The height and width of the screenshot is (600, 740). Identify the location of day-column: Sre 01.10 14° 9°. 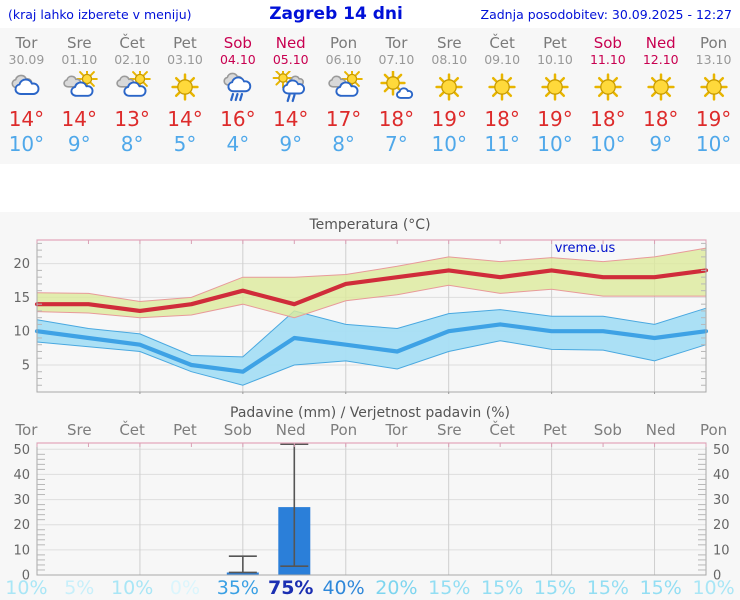
(79, 99).